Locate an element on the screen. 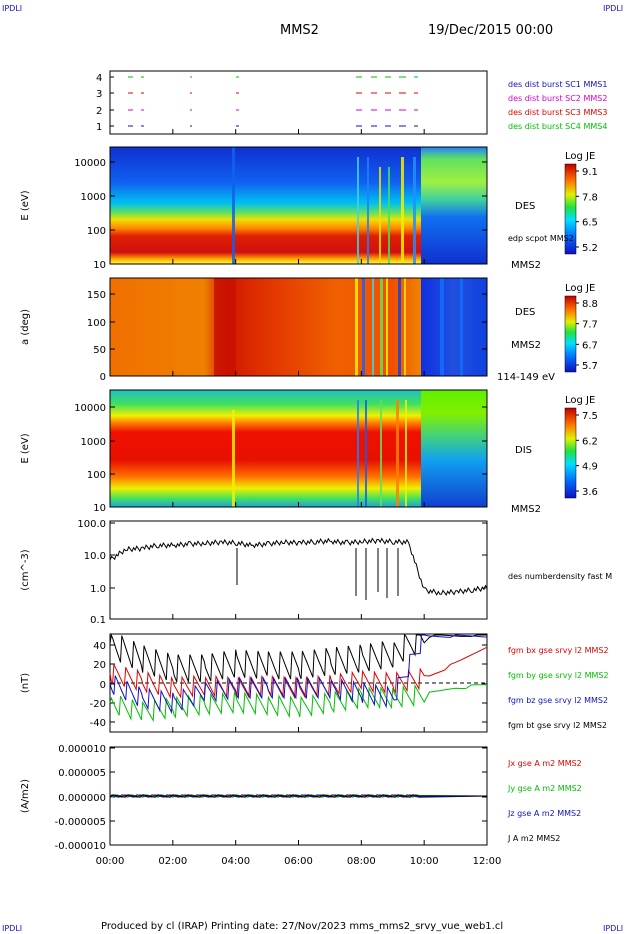 This screenshot has height=934, width=630. dis-energy-label: DIS is located at coordinates (523, 450).